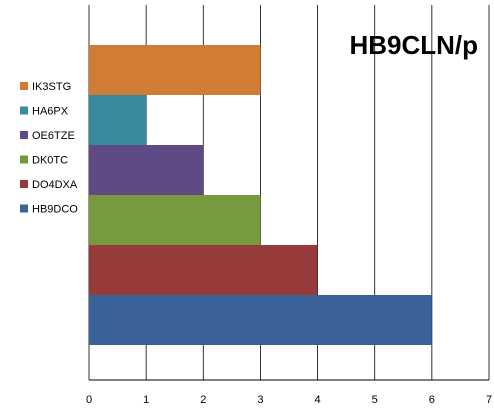  What do you see at coordinates (489, 400) in the screenshot?
I see `x-tick-label: 7` at bounding box center [489, 400].